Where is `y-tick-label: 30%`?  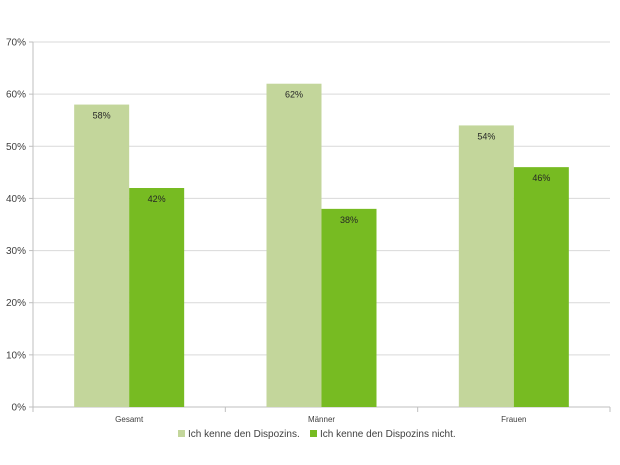 y-tick-label: 30% is located at coordinates (16, 251).